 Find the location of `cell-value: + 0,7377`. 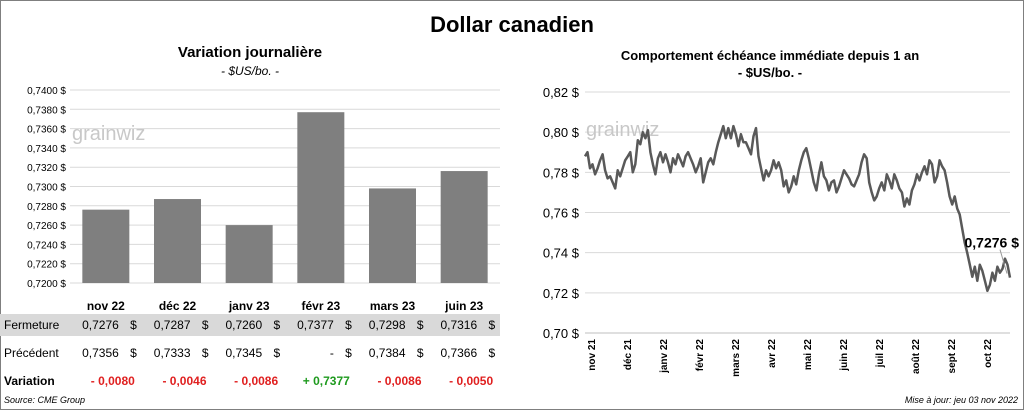

cell-value: + 0,7377 is located at coordinates (326, 381).